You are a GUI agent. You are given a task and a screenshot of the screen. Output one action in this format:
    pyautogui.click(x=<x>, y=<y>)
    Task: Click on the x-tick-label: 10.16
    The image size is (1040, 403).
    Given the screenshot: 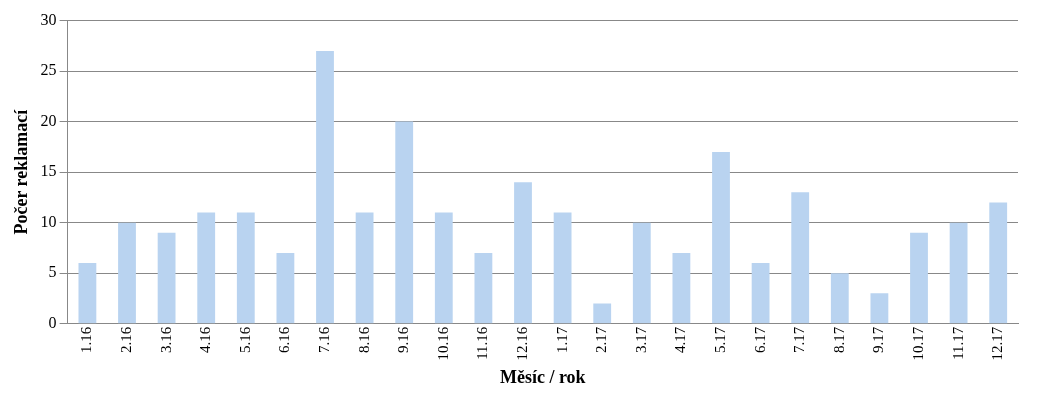 What is the action you would take?
    pyautogui.click(x=442, y=343)
    